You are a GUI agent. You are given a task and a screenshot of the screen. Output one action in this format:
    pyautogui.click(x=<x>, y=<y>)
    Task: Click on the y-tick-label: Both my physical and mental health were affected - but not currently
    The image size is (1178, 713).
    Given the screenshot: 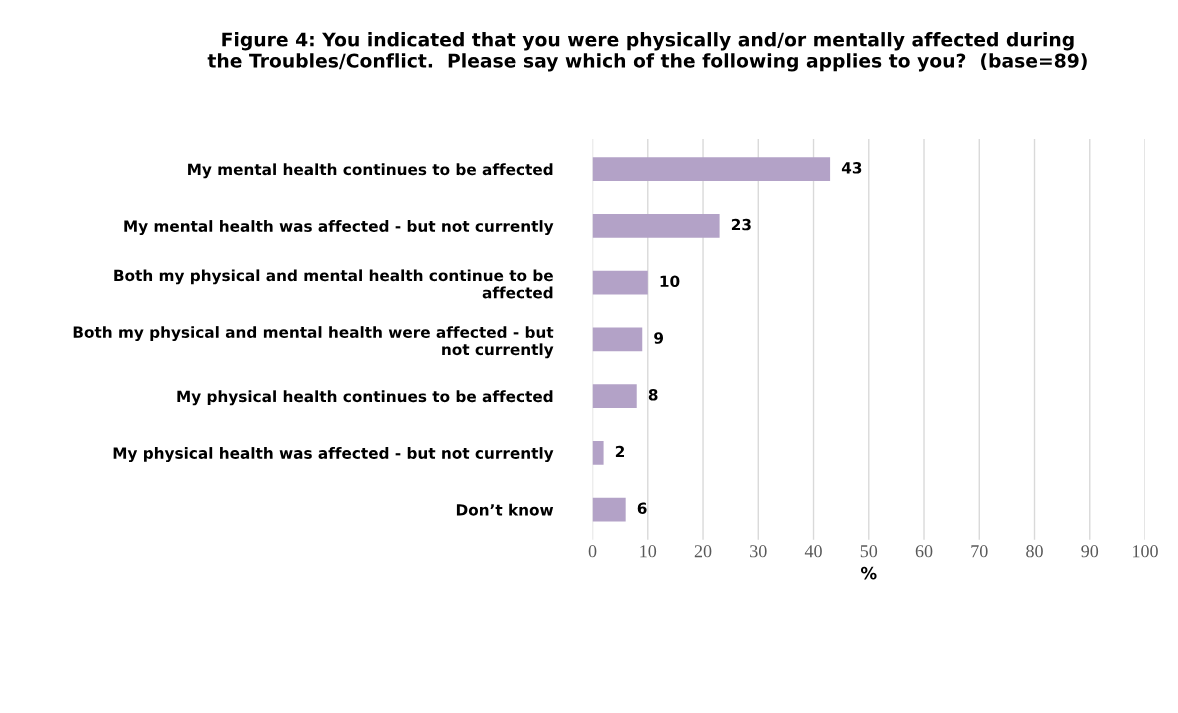 What is the action you would take?
    pyautogui.click(x=313, y=342)
    